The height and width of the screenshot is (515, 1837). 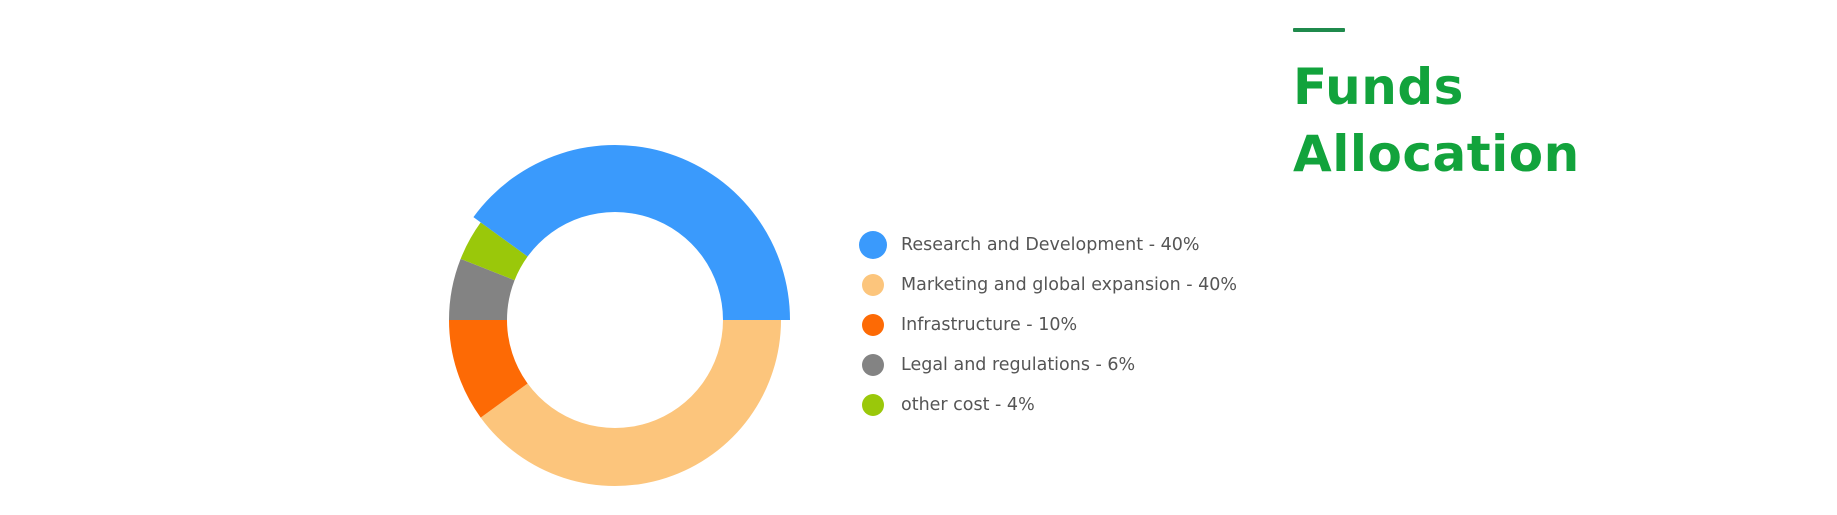 I want to click on legend-label: other cost - 4%, so click(x=968, y=405).